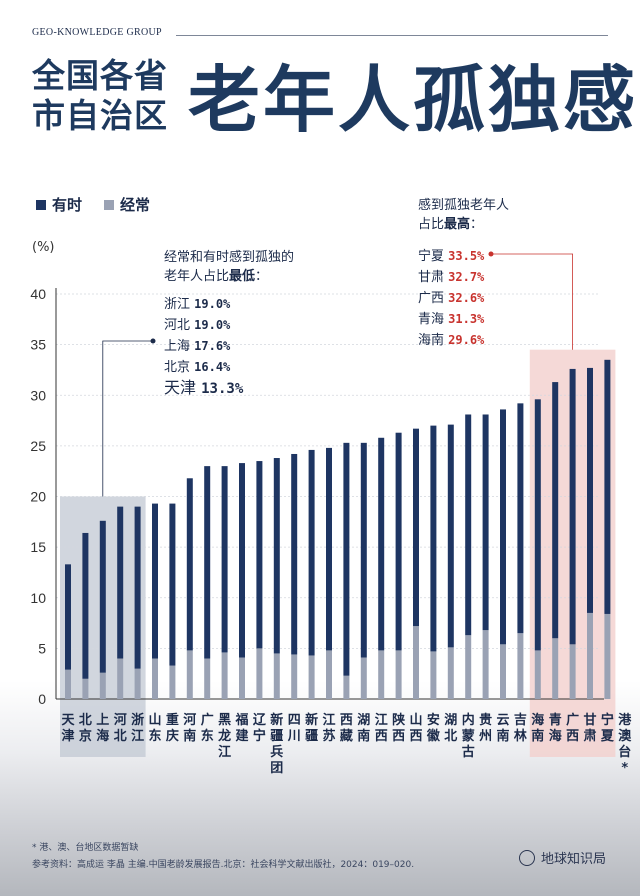  Describe the element at coordinates (607, 728) in the screenshot. I see `x-tick-label: 宁夏` at that location.